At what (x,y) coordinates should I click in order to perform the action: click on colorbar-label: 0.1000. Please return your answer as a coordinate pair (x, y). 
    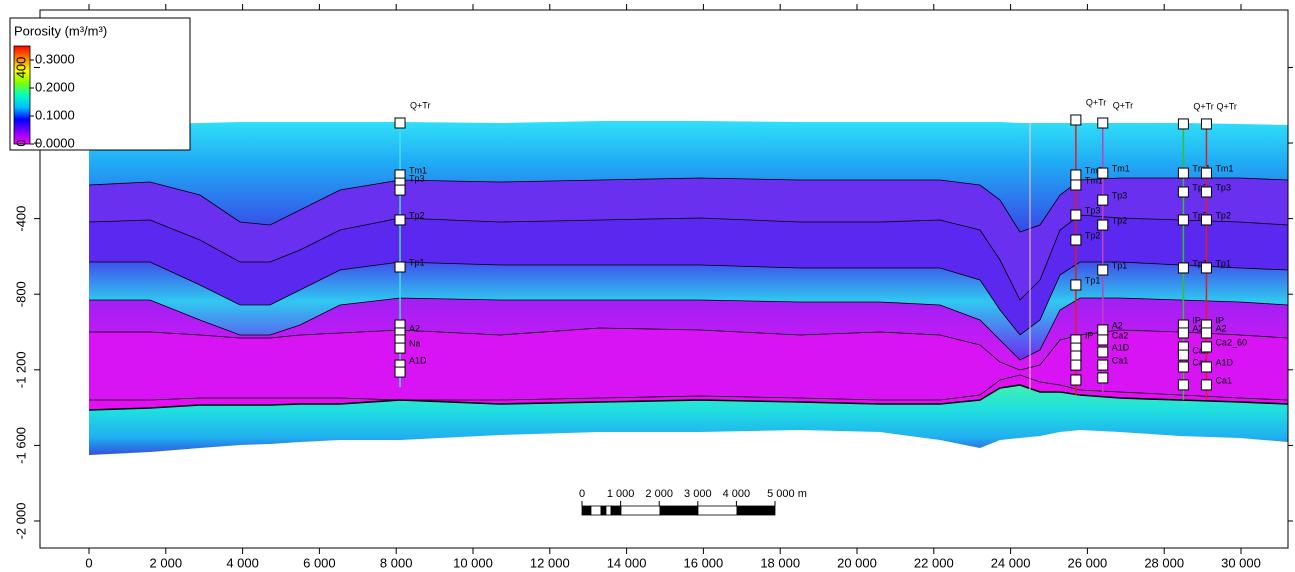
    Looking at the image, I should click on (55, 114).